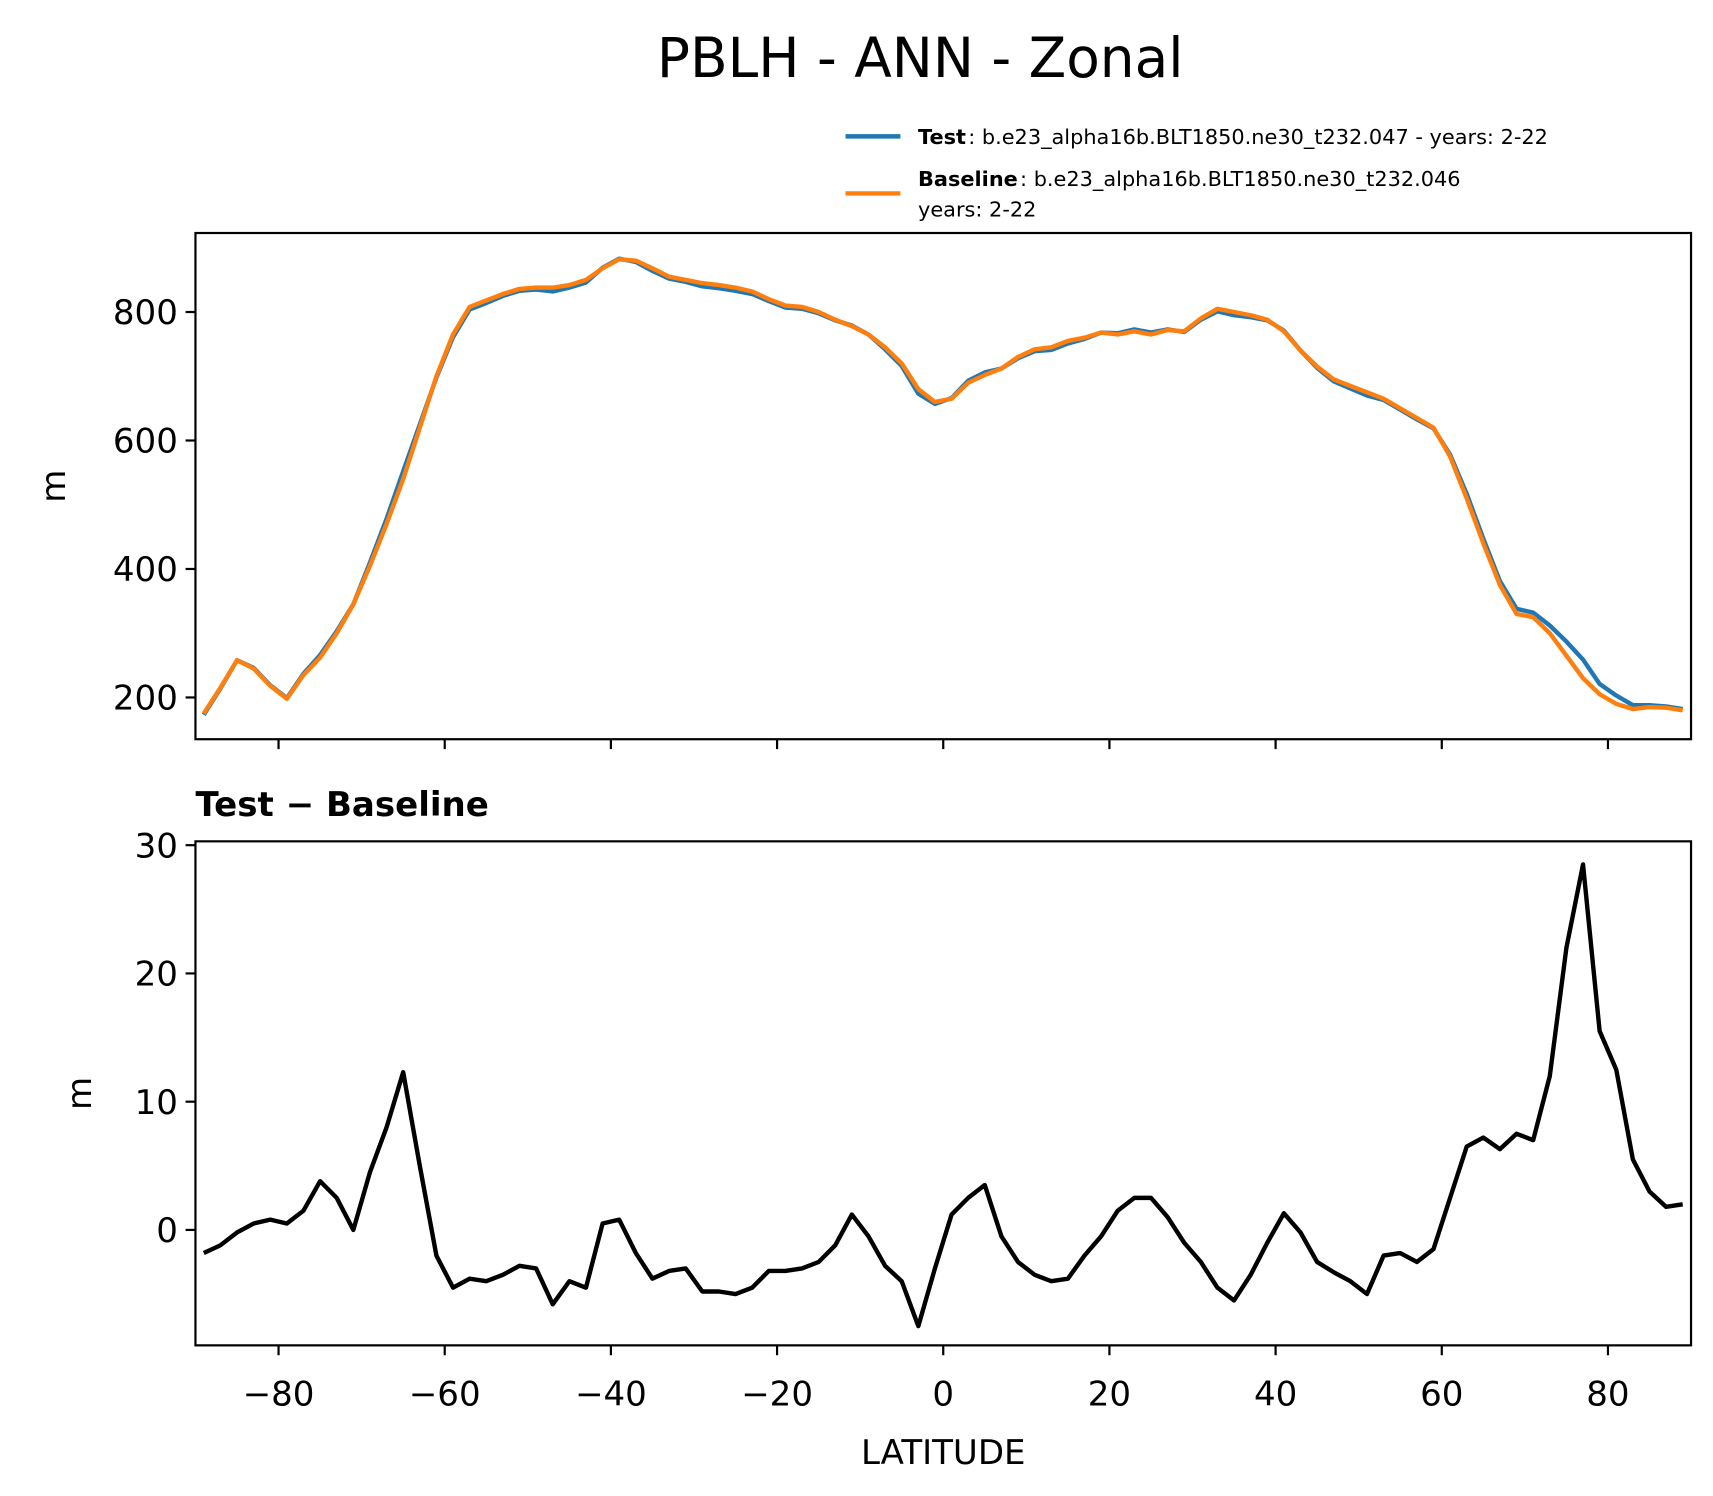  I want to click on x-tick-label: −80, so click(279, 1395).